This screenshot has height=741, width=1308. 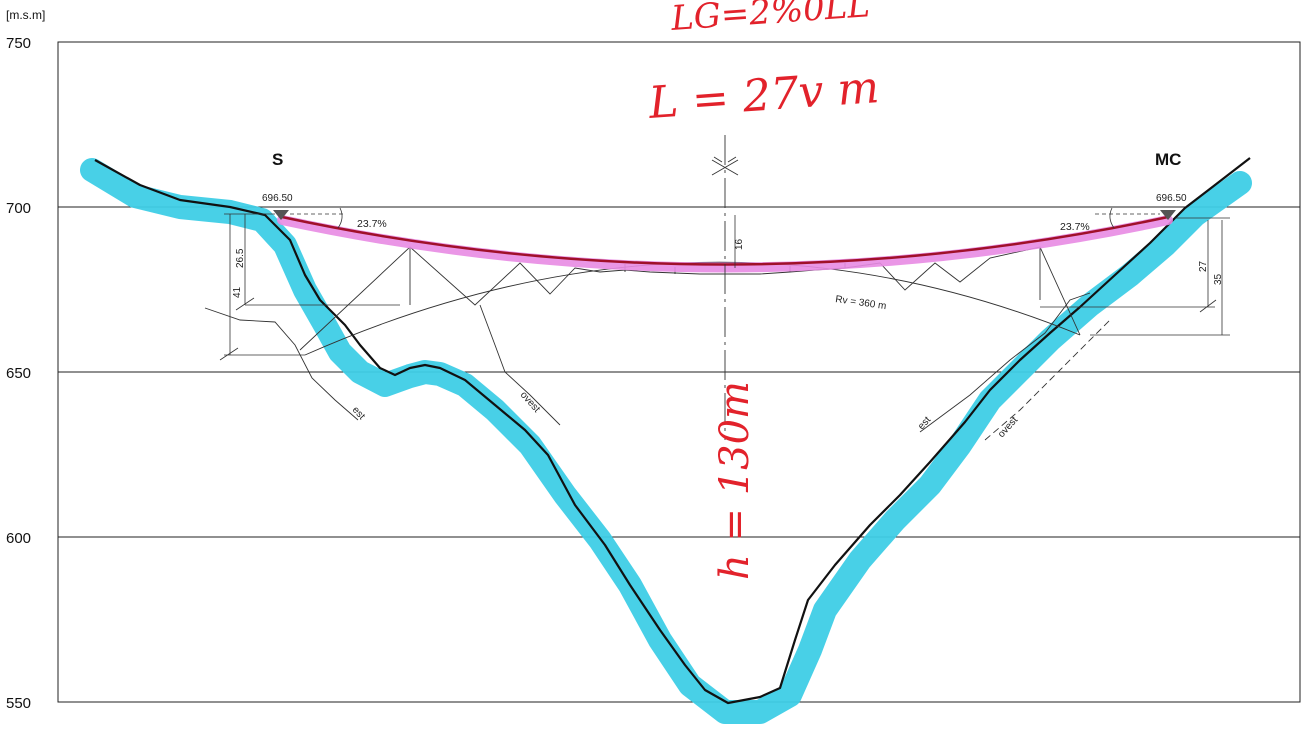 What do you see at coordinates (1008, 427) in the screenshot?
I see `geology-right-ovest-label: ovest` at bounding box center [1008, 427].